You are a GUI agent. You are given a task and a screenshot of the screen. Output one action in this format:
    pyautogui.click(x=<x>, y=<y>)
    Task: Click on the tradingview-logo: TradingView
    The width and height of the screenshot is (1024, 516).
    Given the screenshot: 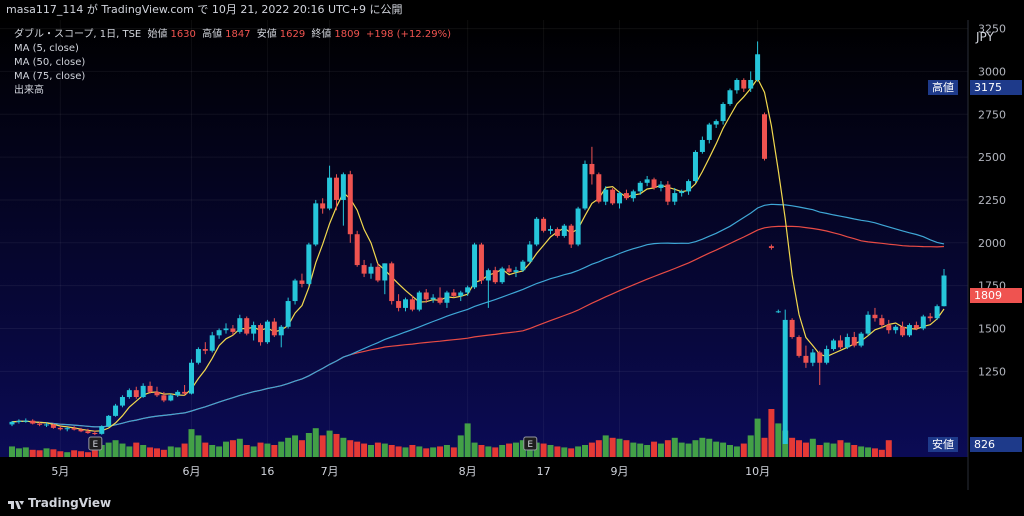 What is the action you would take?
    pyautogui.click(x=59, y=503)
    